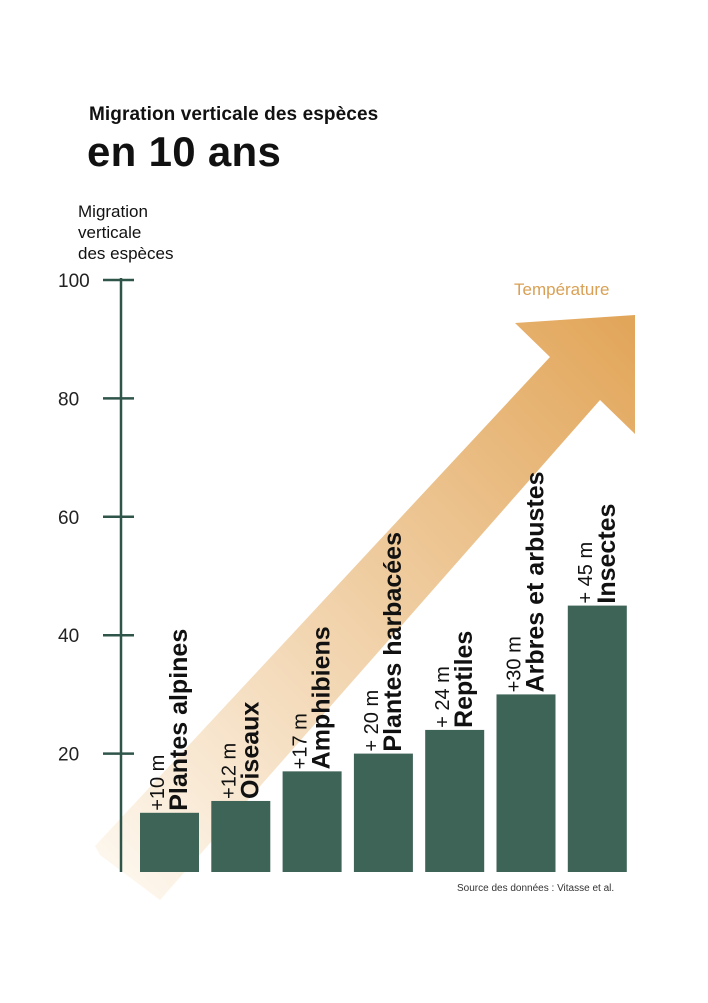 Image resolution: width=708 pixels, height=1003 pixels. What do you see at coordinates (301, 741) in the screenshot?
I see `bar-value-label: +17 m` at bounding box center [301, 741].